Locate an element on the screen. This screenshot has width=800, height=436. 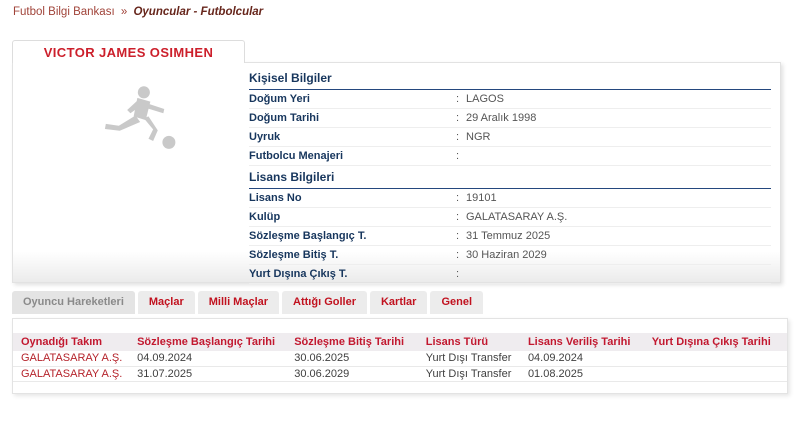
info-label: Doğum Yeri is located at coordinates (279, 99).